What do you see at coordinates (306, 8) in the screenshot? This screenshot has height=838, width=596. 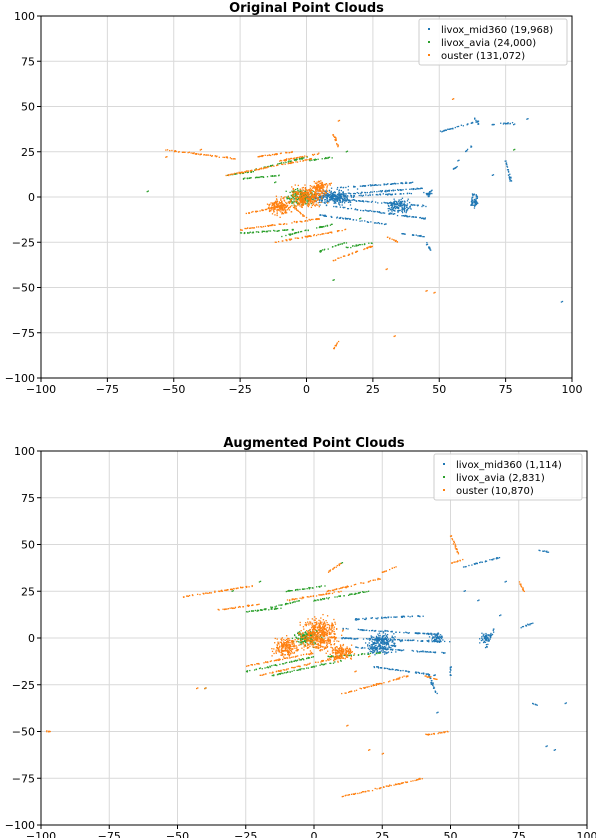 I see `chart-title: Original Point Clouds` at bounding box center [306, 8].